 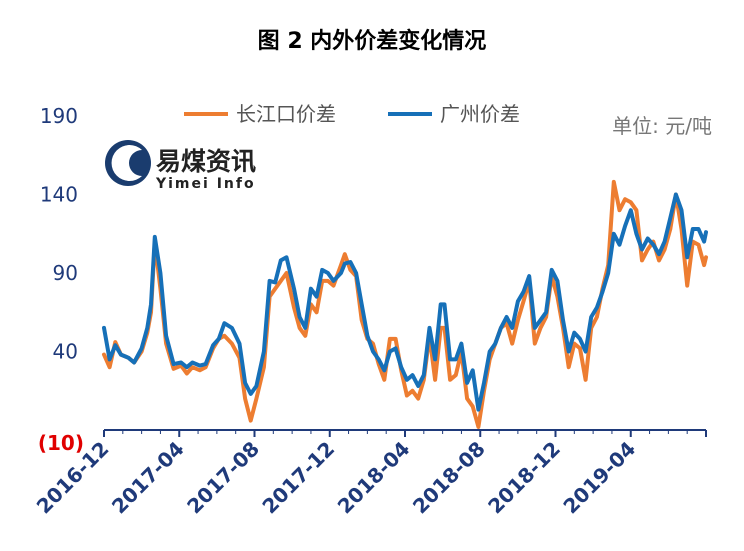 I want to click on x-tick-label: 2019-04, so click(x=599, y=478).